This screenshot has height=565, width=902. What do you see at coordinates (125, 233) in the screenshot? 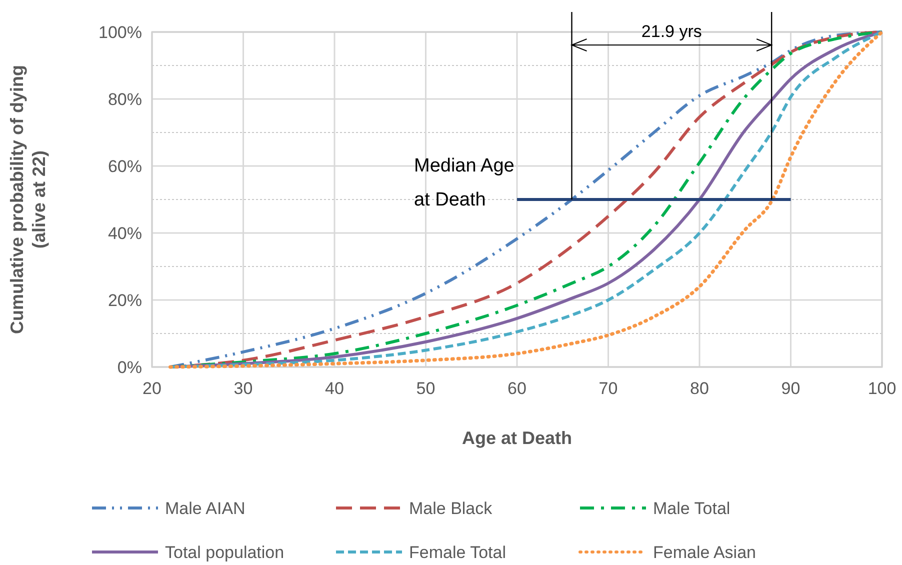
I see `y-tick-label: 40%` at bounding box center [125, 233].